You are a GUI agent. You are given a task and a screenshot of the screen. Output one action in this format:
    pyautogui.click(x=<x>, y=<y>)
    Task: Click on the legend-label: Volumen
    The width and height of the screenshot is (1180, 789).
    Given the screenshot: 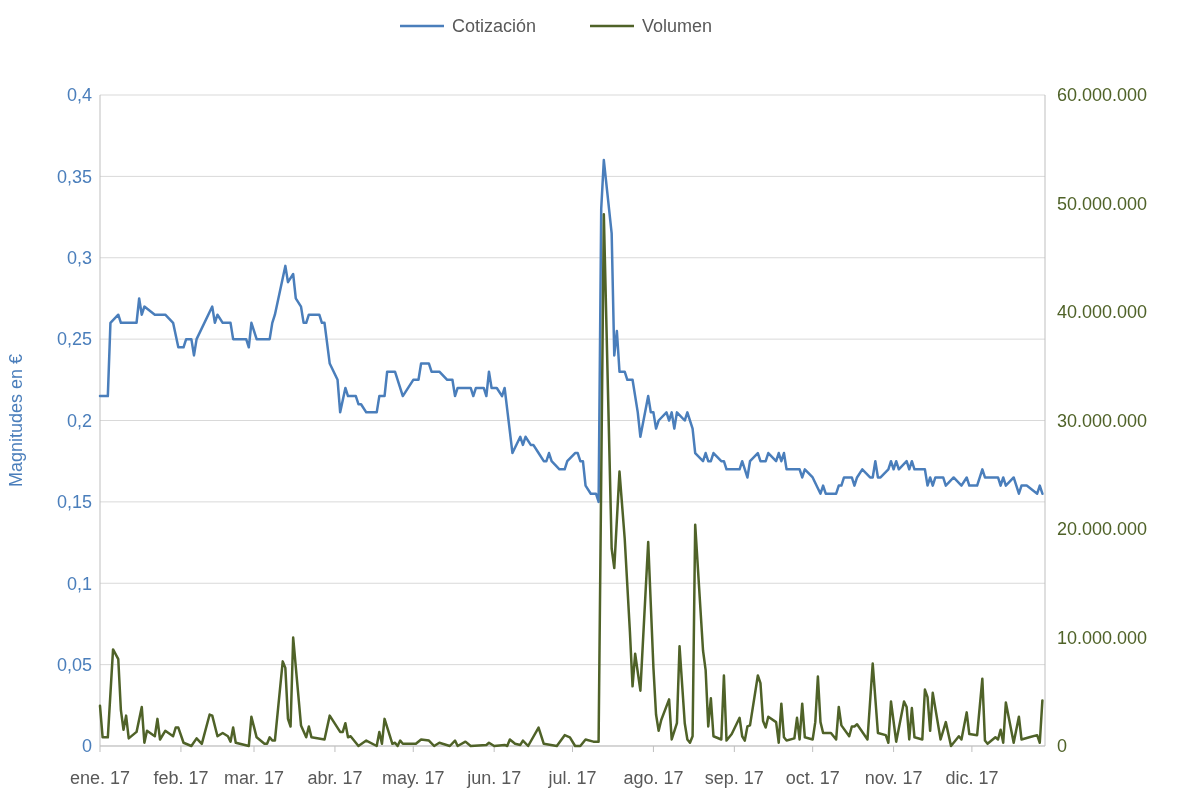 What is the action you would take?
    pyautogui.click(x=677, y=26)
    